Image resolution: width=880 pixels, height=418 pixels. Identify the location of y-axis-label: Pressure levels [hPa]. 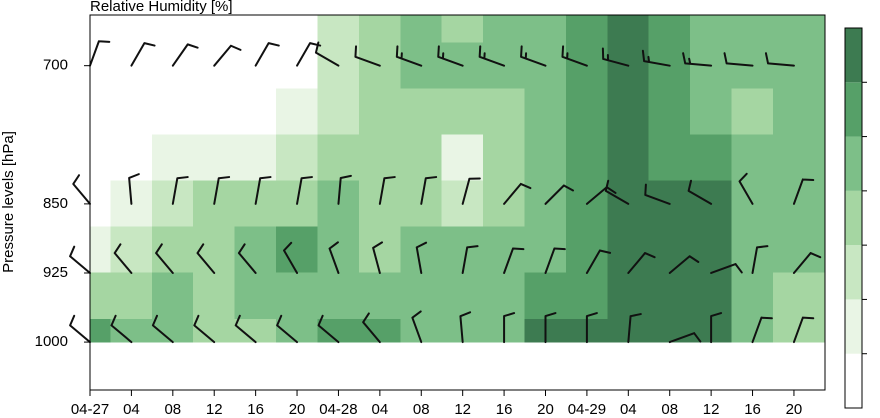
(8, 202).